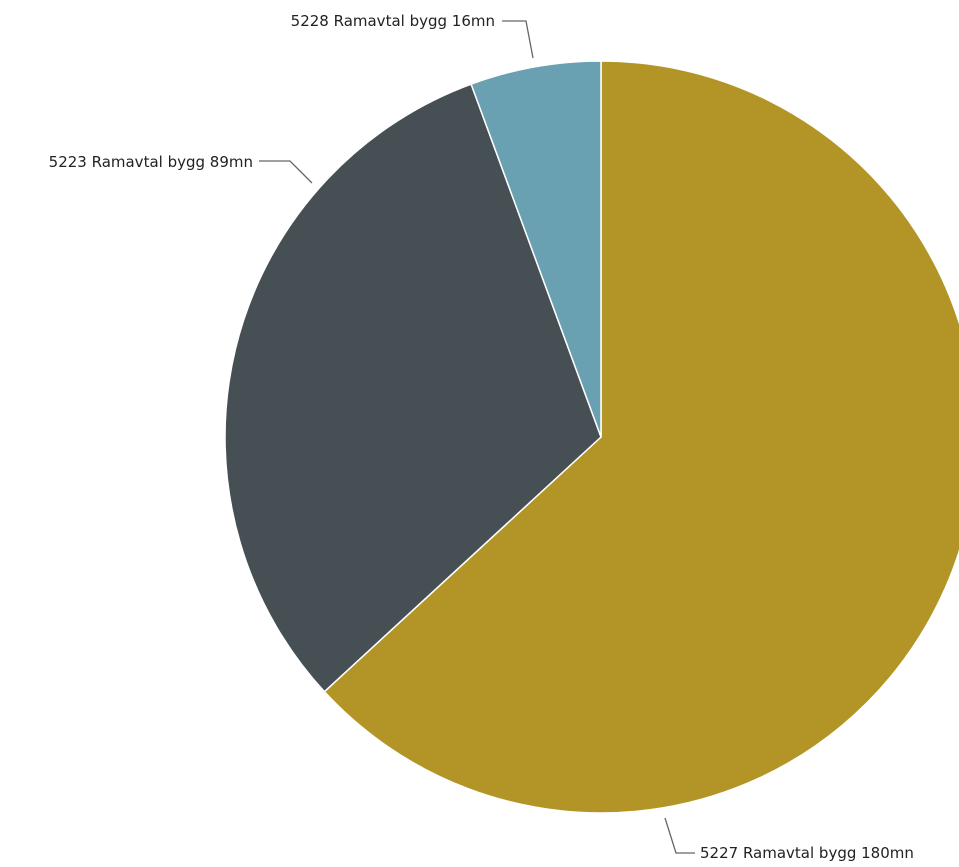 Image resolution: width=959 pixels, height=867 pixels. What do you see at coordinates (807, 853) in the screenshot?
I see `data-label-5227: 5227 Ramavtal bygg 180mn` at bounding box center [807, 853].